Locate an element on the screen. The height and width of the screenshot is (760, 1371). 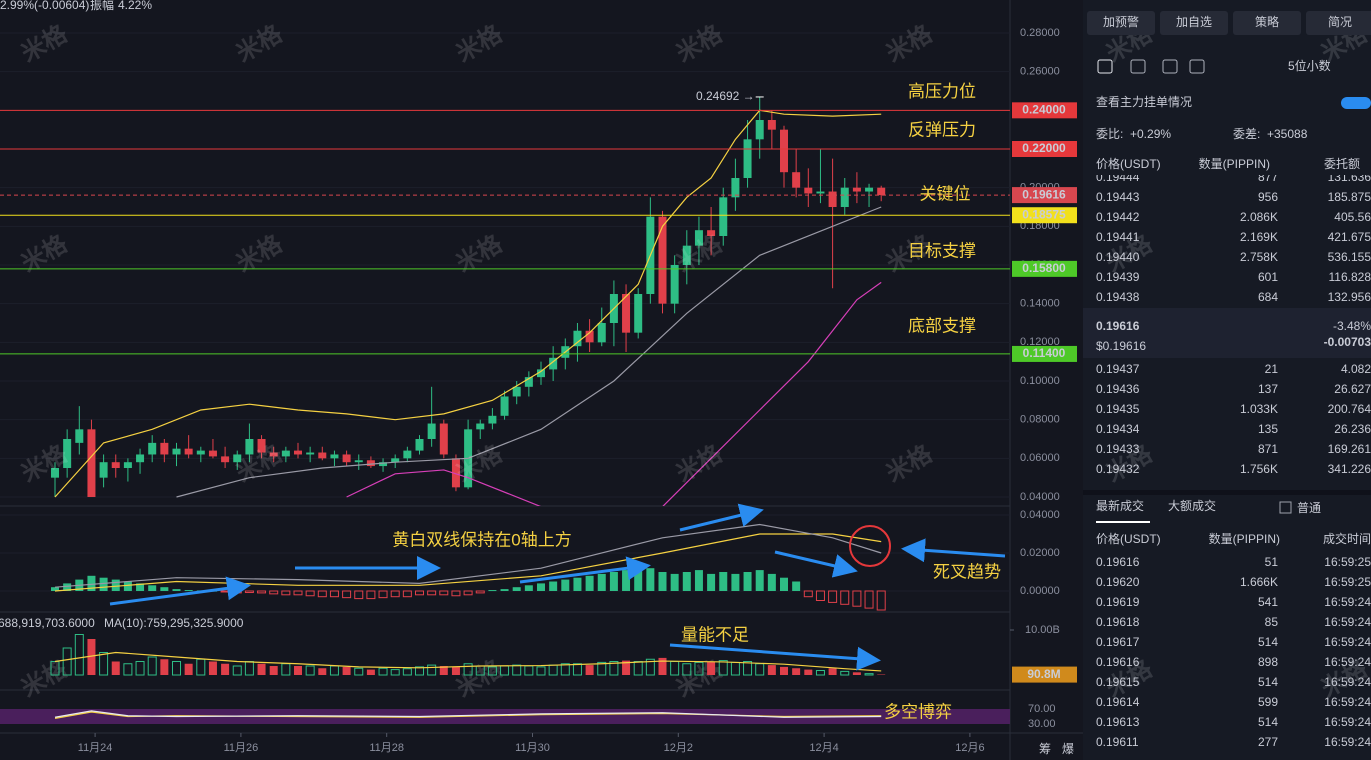
button-label: 策略 is located at coordinates (1267, 21).